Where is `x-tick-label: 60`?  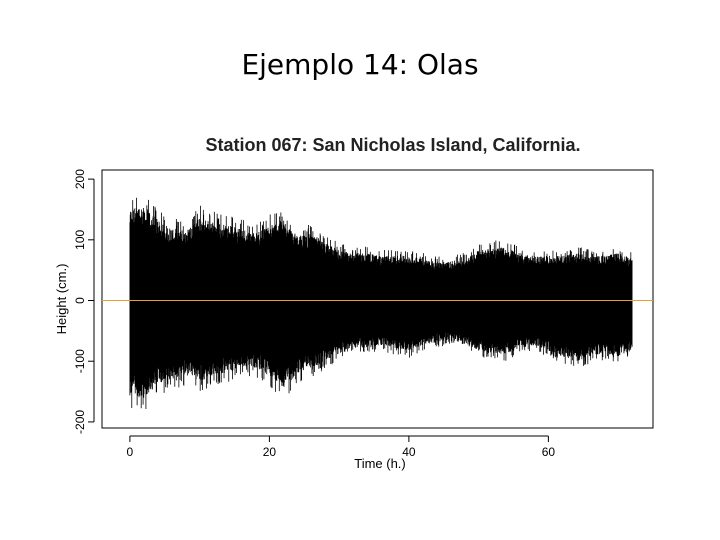
x-tick-label: 60 is located at coordinates (549, 452).